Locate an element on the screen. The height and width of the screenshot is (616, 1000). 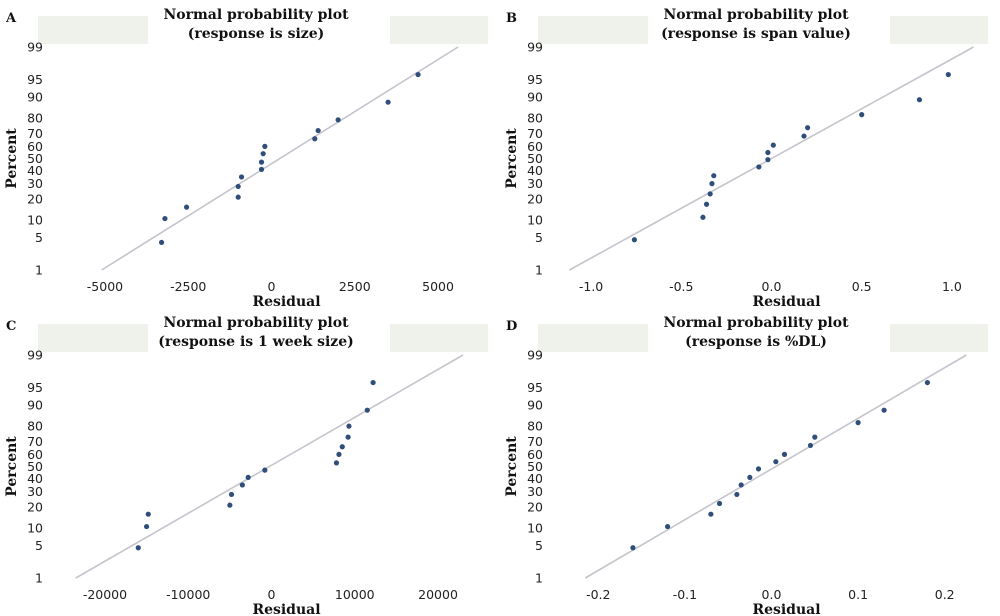
chart-subtitle: (response is 1 week size) is located at coordinates (256, 342).